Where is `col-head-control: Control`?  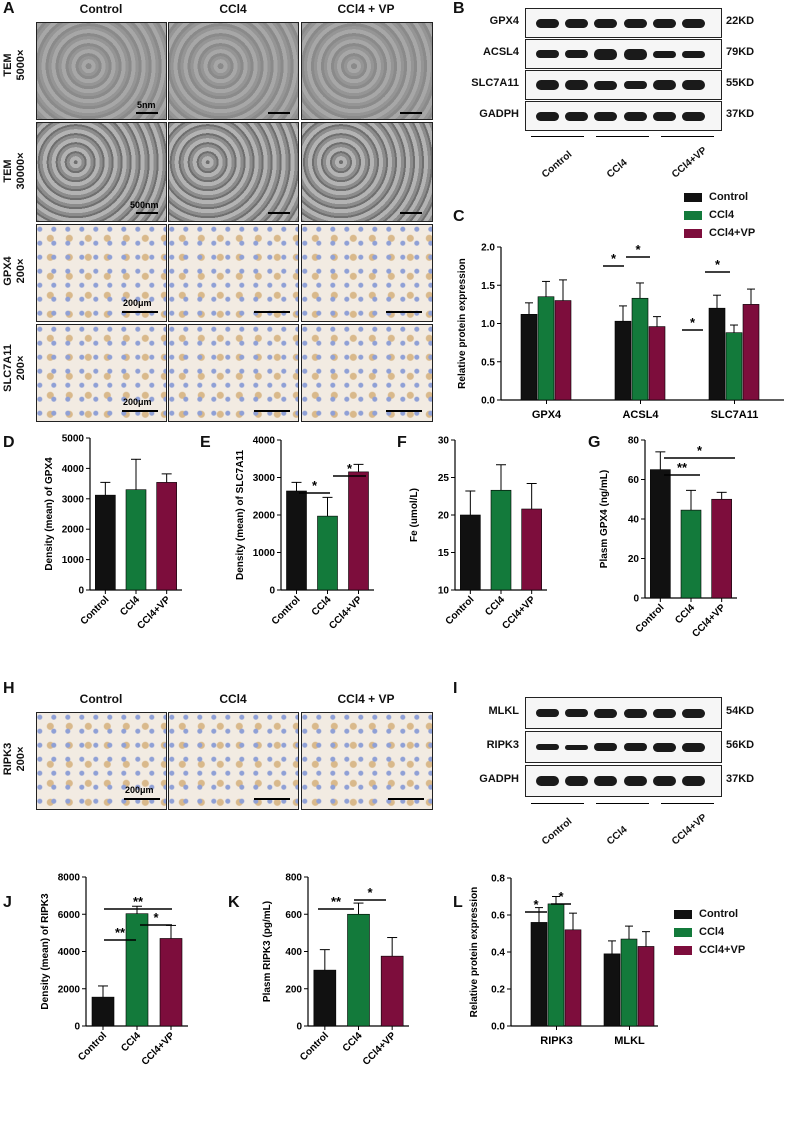
col-head-control: Control is located at coordinates (101, 9).